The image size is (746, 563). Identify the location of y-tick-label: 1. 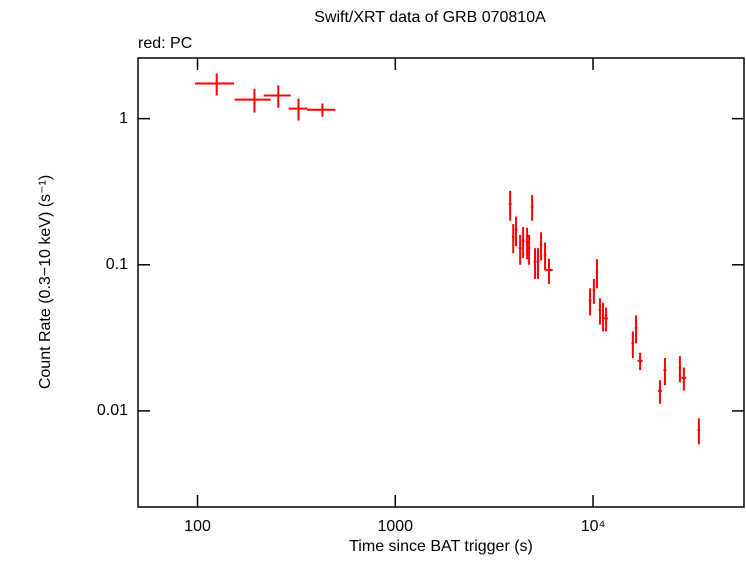
(123, 118).